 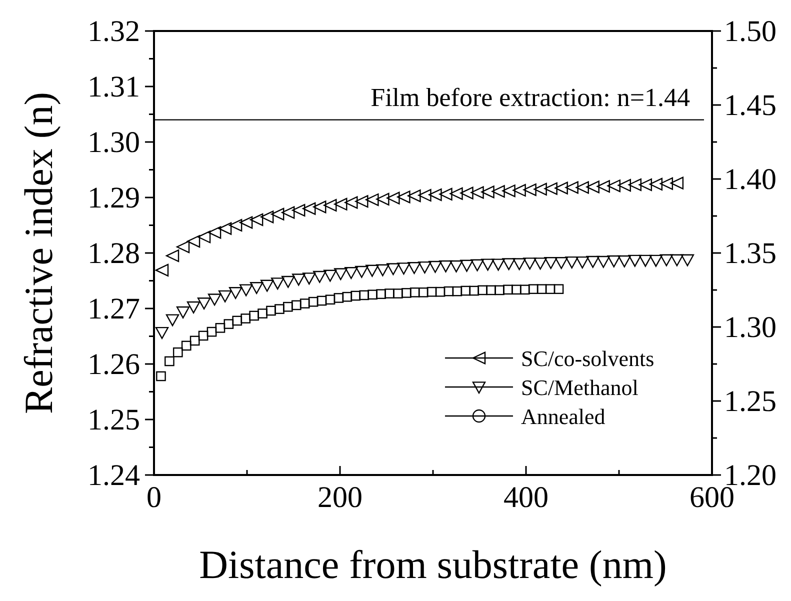 What do you see at coordinates (750, 401) in the screenshot?
I see `y2-tick-label: 1.25` at bounding box center [750, 401].